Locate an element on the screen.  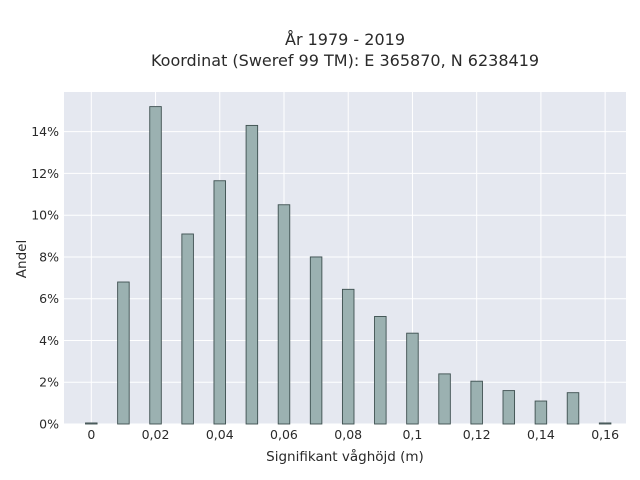
chart-title-line-1: År 1979 - 2019 is located at coordinates (345, 39).